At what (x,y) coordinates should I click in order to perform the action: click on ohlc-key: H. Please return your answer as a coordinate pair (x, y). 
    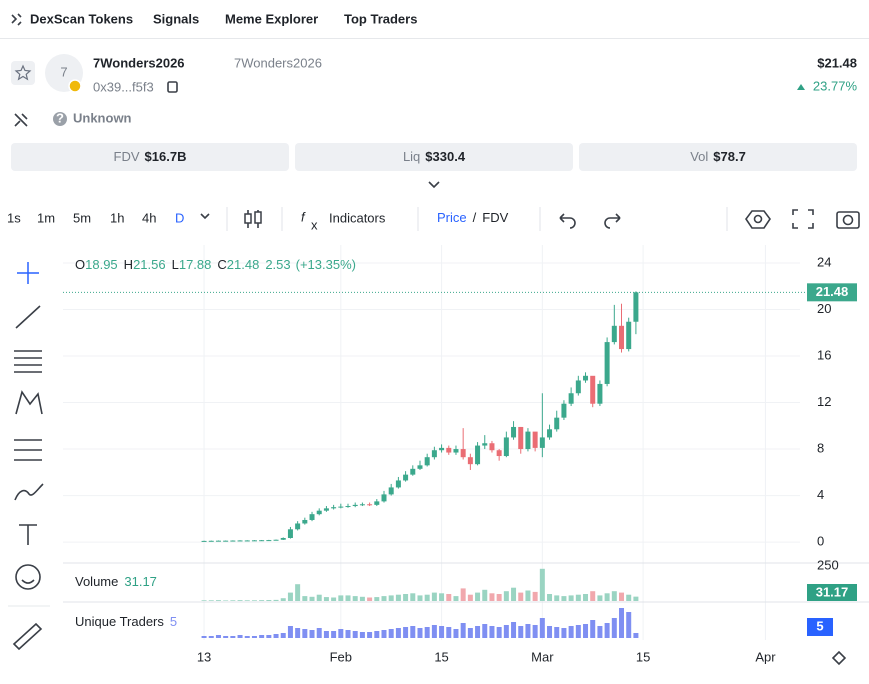
    Looking at the image, I should click on (128, 264).